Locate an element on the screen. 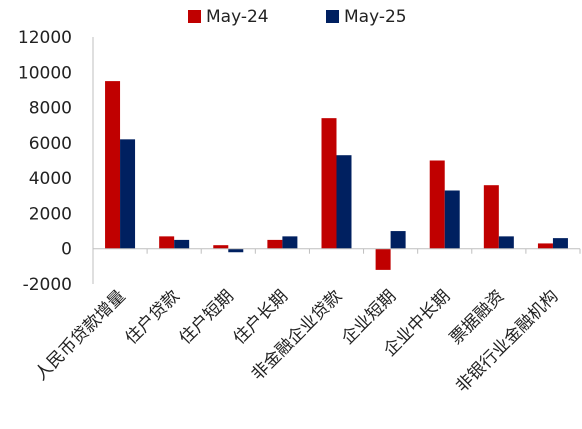 The width and height of the screenshot is (582, 429). x-category-label: 人民币贷款增量 is located at coordinates (80, 335).